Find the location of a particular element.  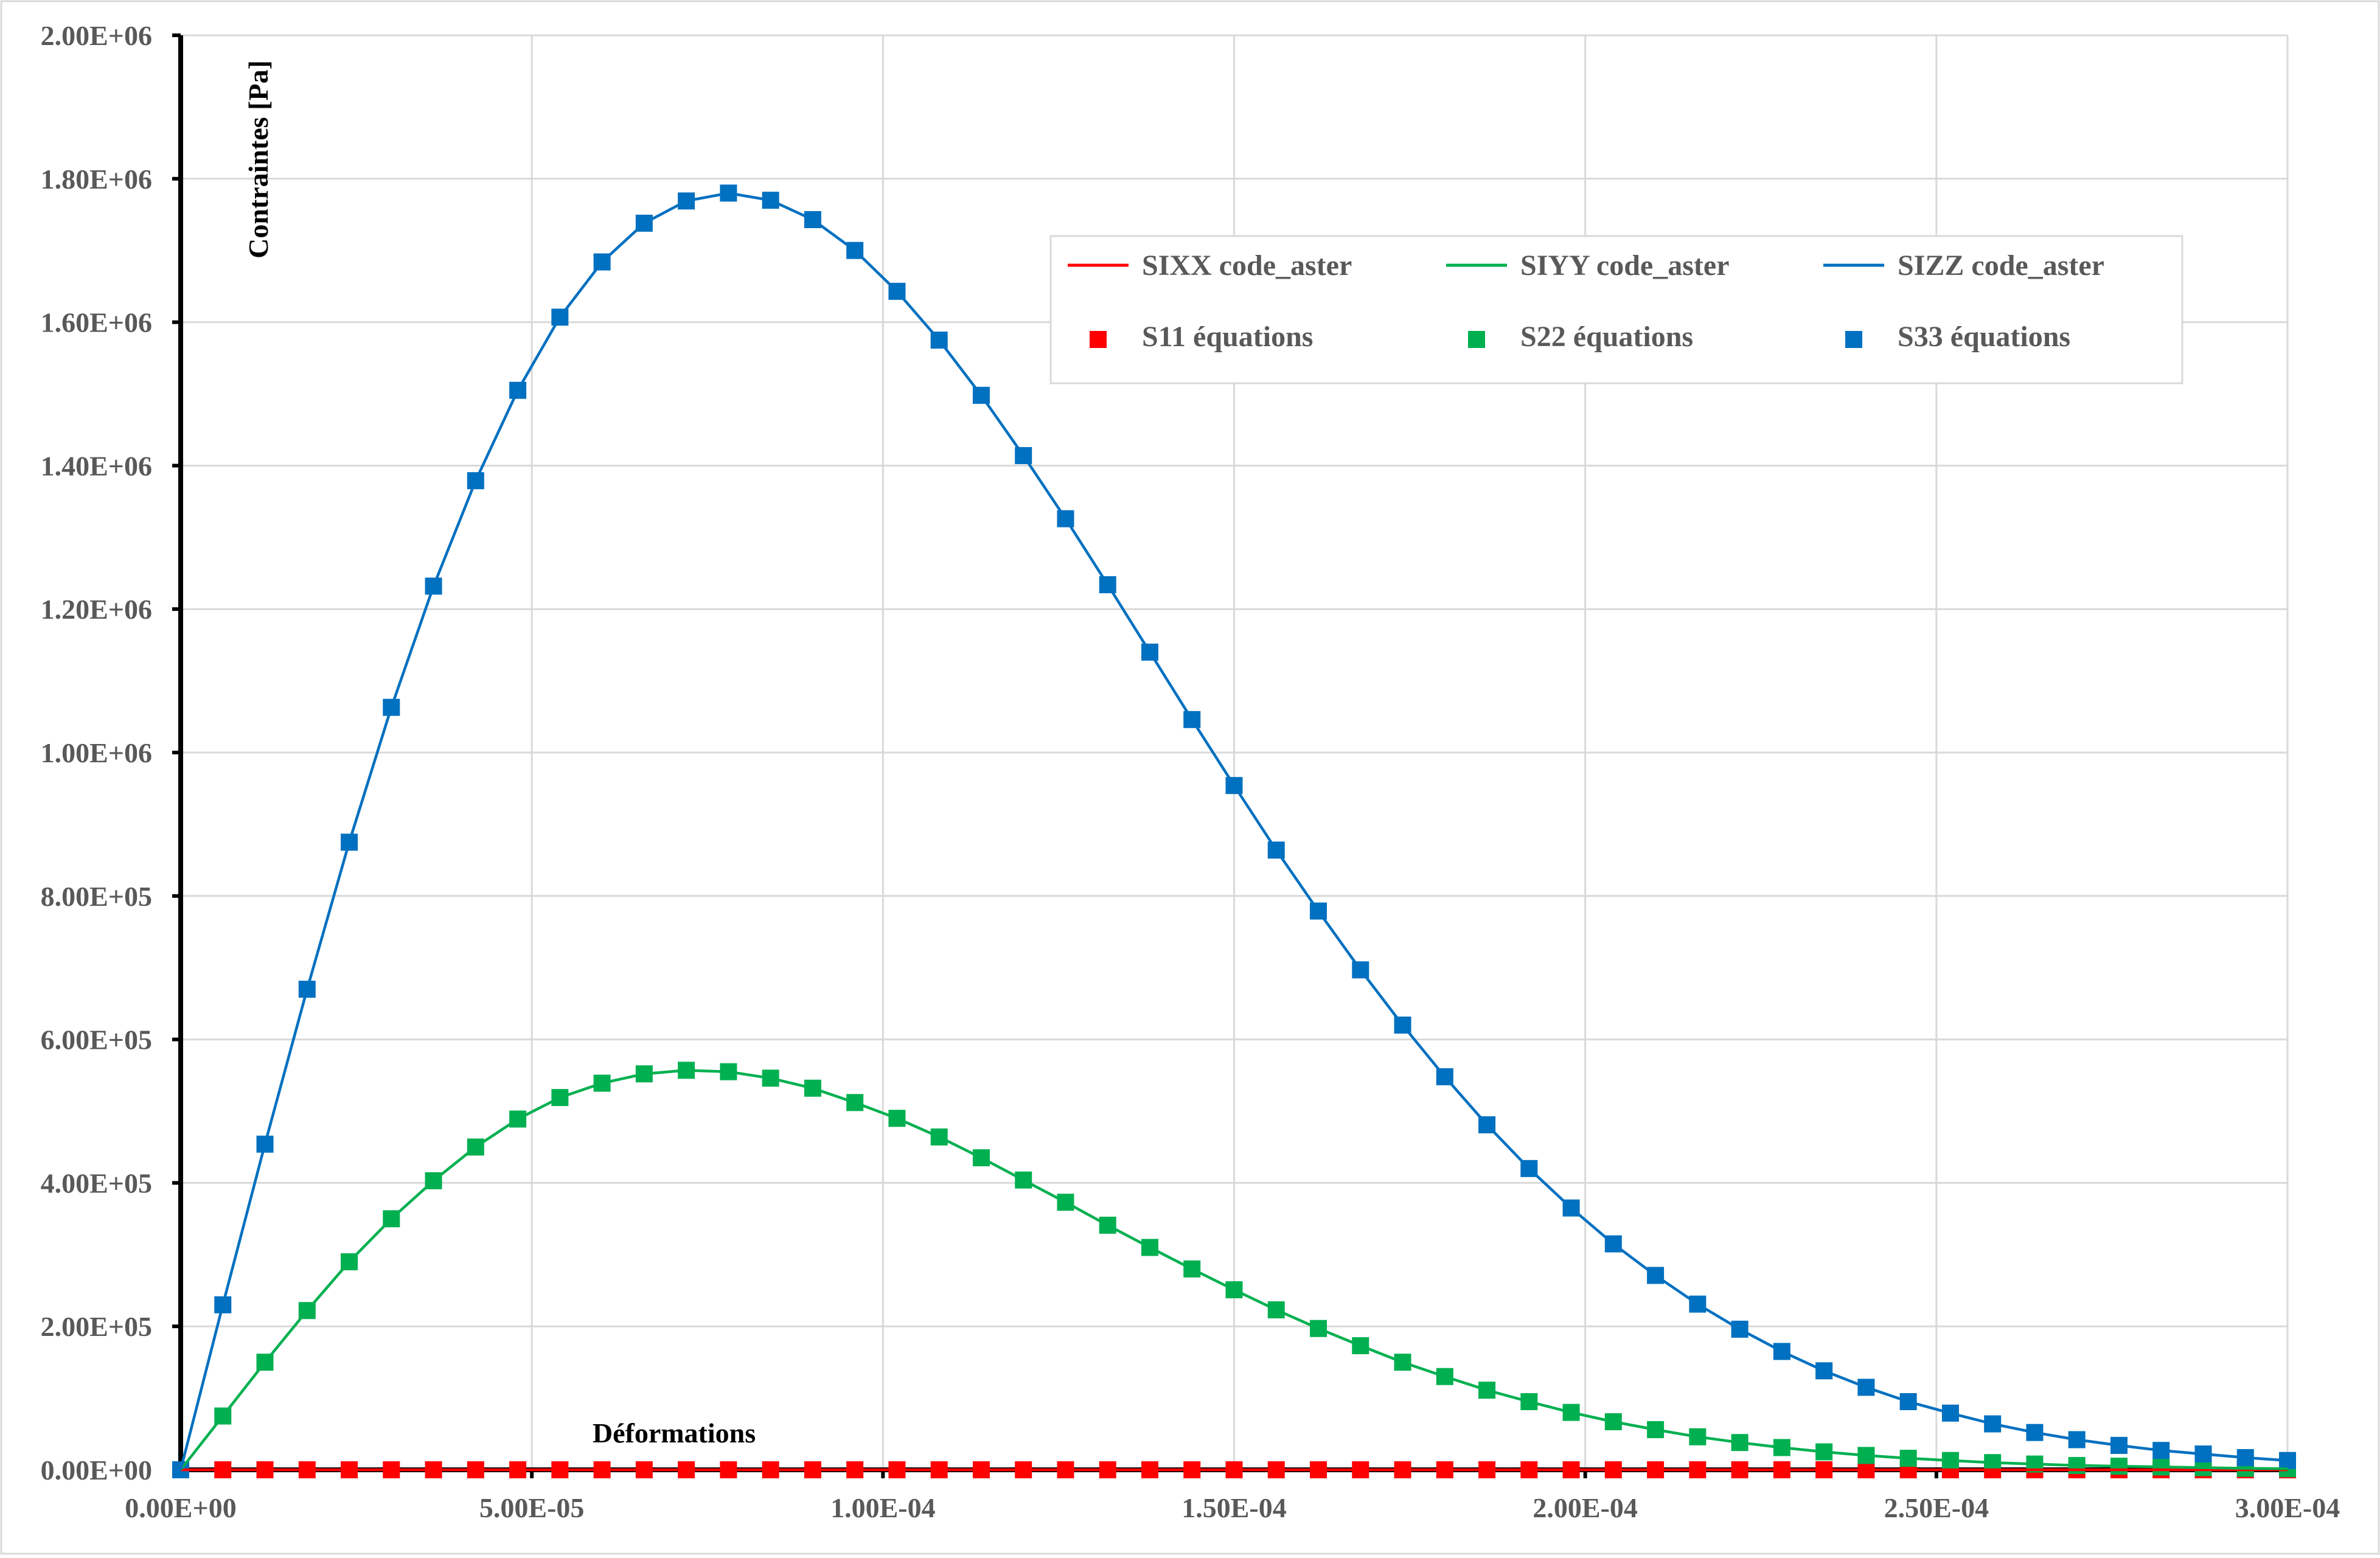

y-tick-label: 8.00E+05 is located at coordinates (96, 896).